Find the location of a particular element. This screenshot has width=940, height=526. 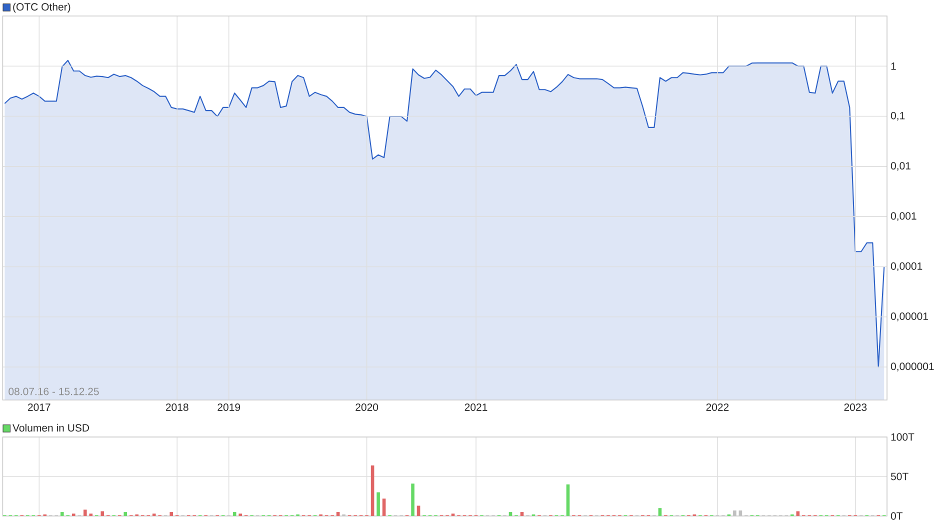

x-tick-label: 2018 is located at coordinates (177, 407).